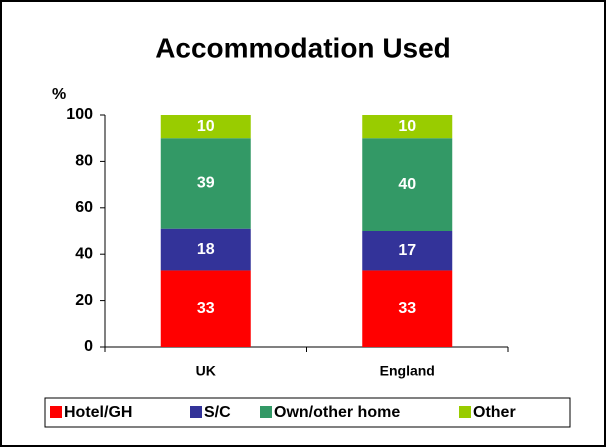  Describe the element at coordinates (59, 94) in the screenshot. I see `y-axis-label: %` at that location.